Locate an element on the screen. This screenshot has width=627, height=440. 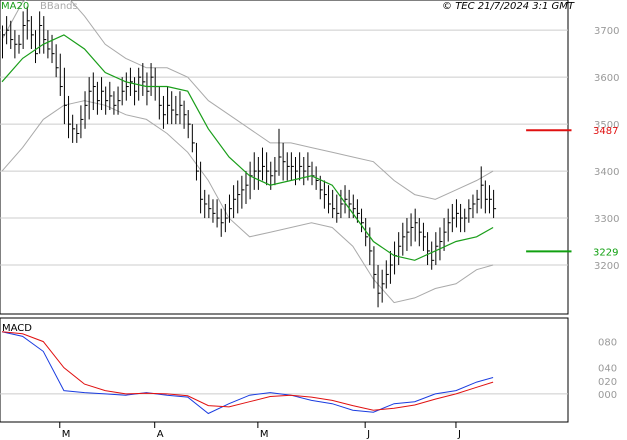
macd-series-line is located at coordinates (247, 371).